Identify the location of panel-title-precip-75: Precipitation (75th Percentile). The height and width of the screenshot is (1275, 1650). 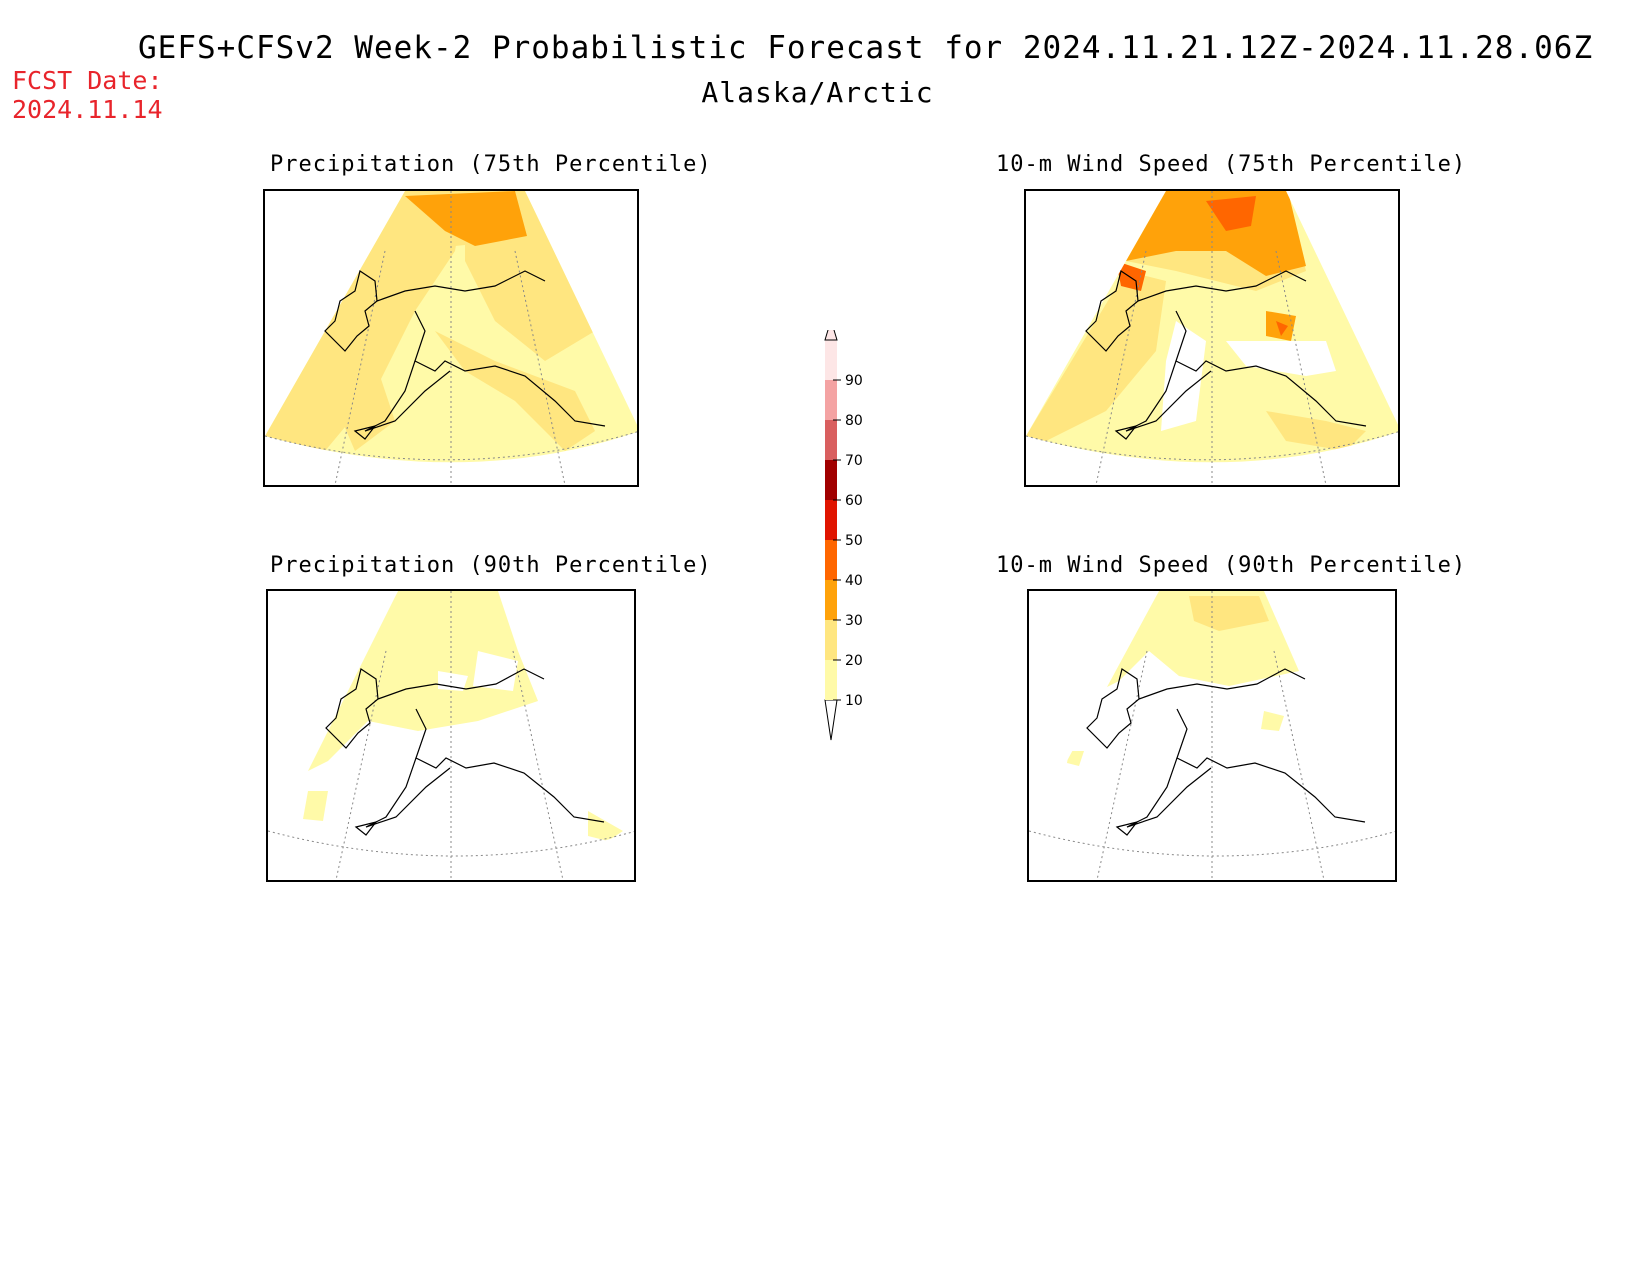
(491, 164).